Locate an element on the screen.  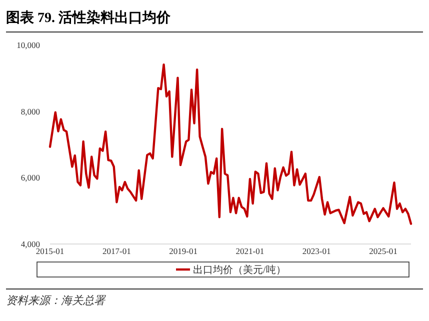
y-tick-label: 8,000 is located at coordinates (30, 111).